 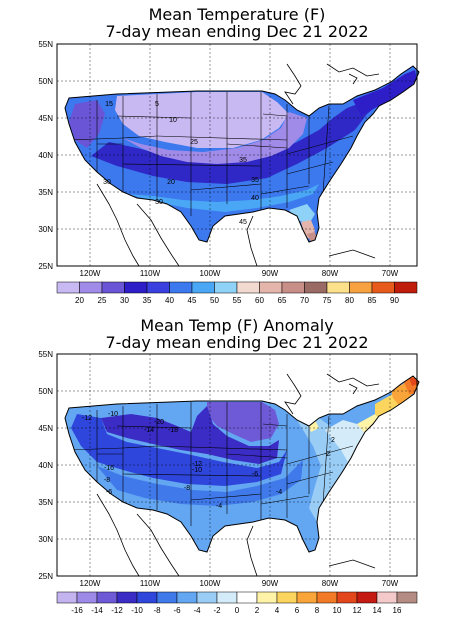 I want to click on map1-canada-coast, so click(x=353, y=70).